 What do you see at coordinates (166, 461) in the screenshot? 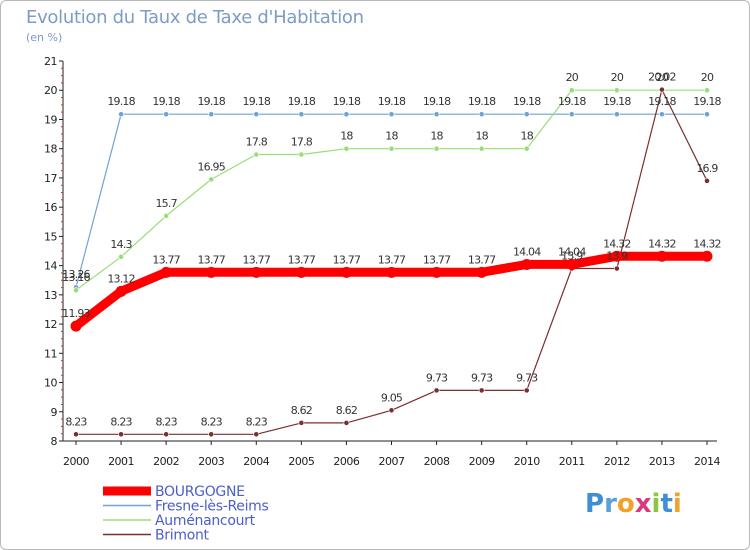
I see `x-tick-label: 2002` at bounding box center [166, 461].